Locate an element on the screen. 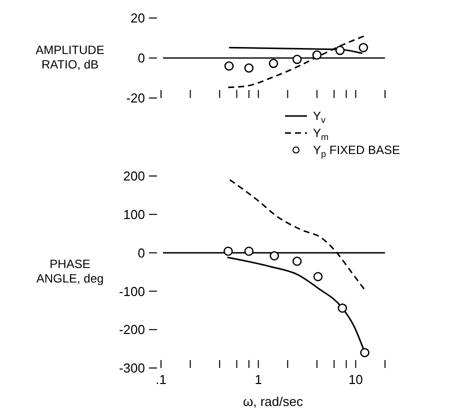  legend-label: Y$_{v}$ is located at coordinates (319, 117).